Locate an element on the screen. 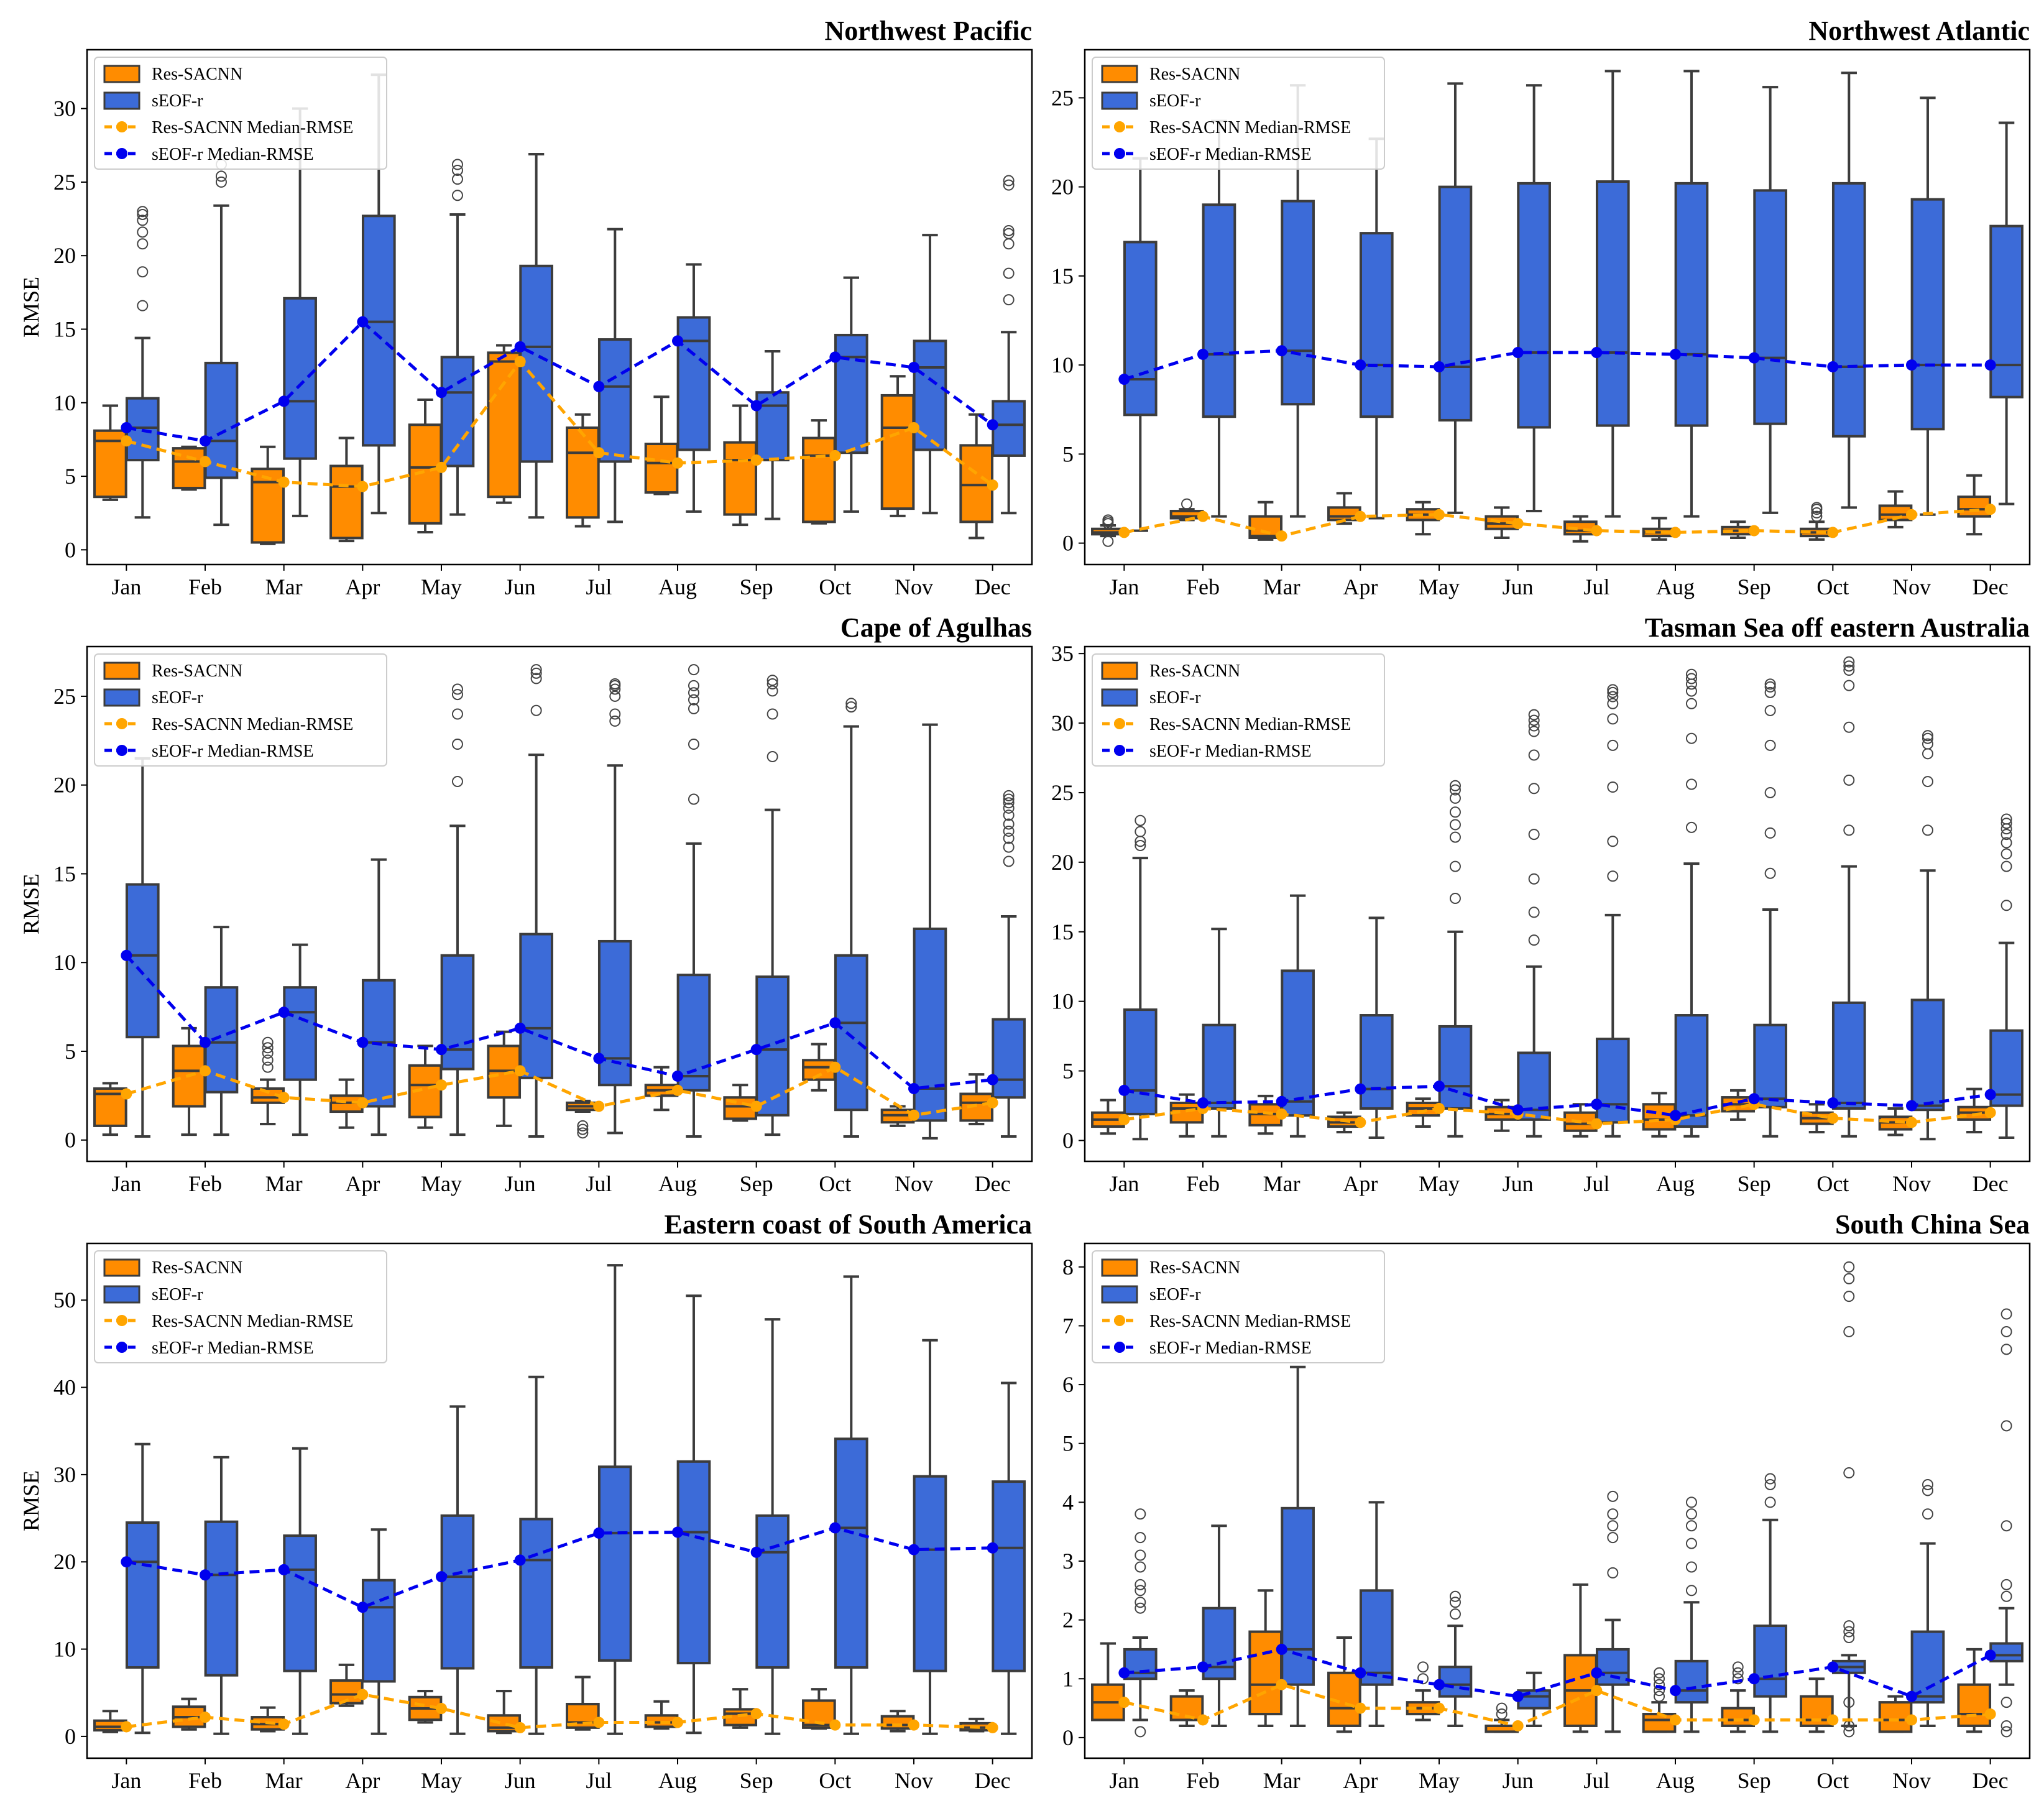 The height and width of the screenshot is (1793, 2044). res-sacnn-box-jan is located at coordinates (110, 452).